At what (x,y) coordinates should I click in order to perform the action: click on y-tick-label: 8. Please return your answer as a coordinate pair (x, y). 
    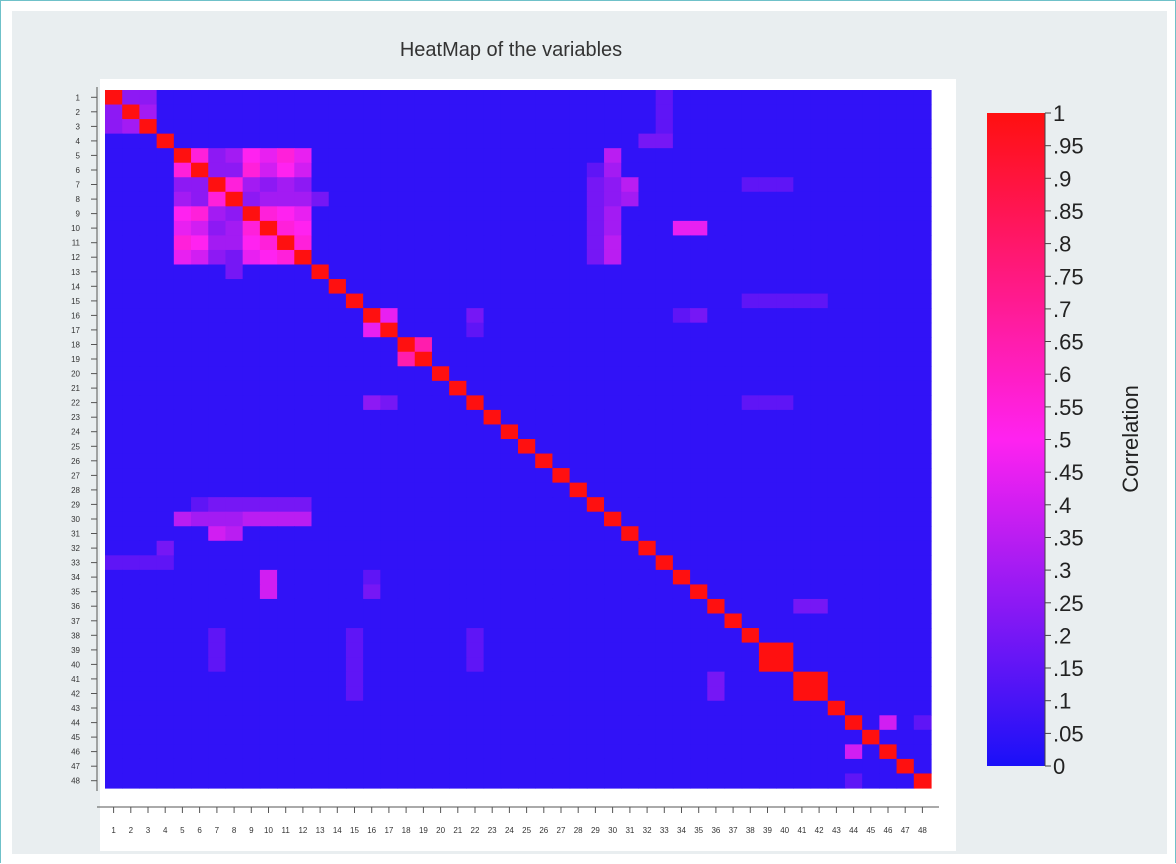
    Looking at the image, I should click on (78, 199).